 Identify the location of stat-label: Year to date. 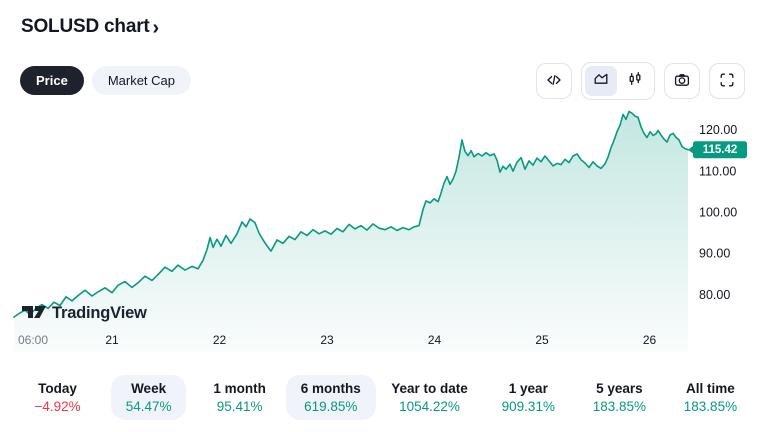
(429, 388).